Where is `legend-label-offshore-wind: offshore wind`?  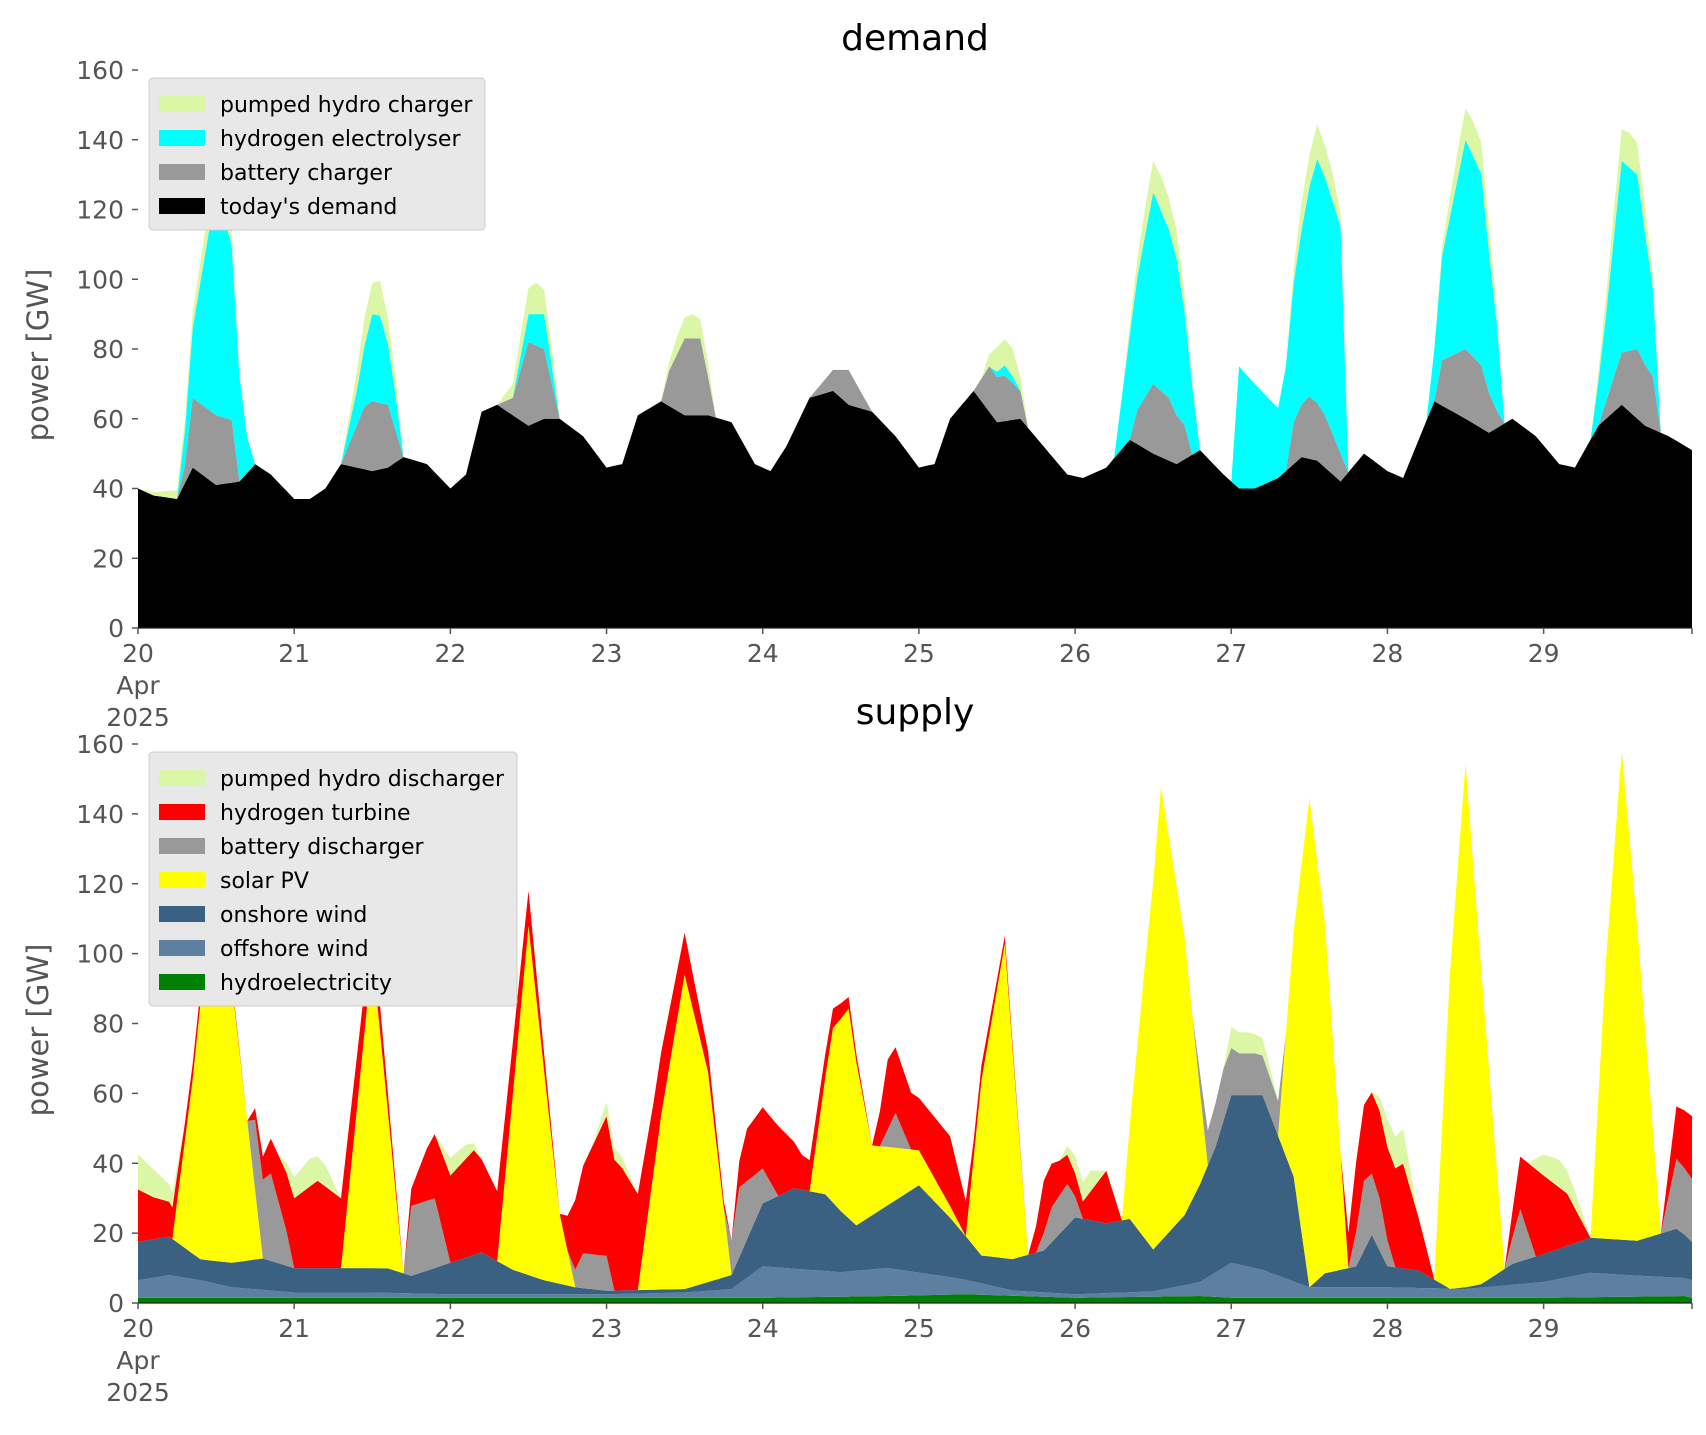
legend-label-offshore-wind: offshore wind is located at coordinates (294, 949).